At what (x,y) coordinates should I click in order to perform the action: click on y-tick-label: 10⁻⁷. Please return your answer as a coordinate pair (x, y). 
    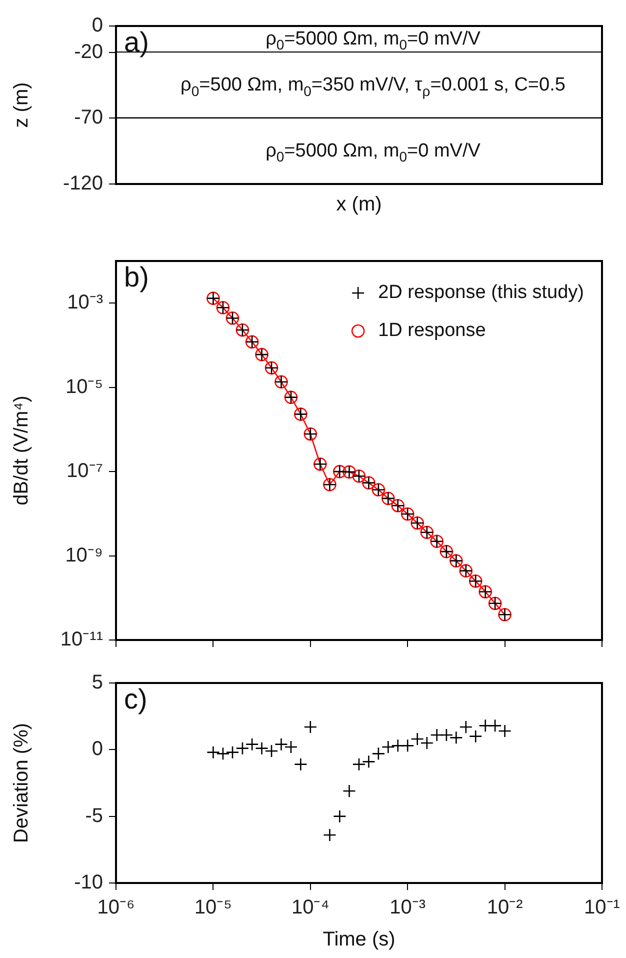
    Looking at the image, I should click on (84, 471).